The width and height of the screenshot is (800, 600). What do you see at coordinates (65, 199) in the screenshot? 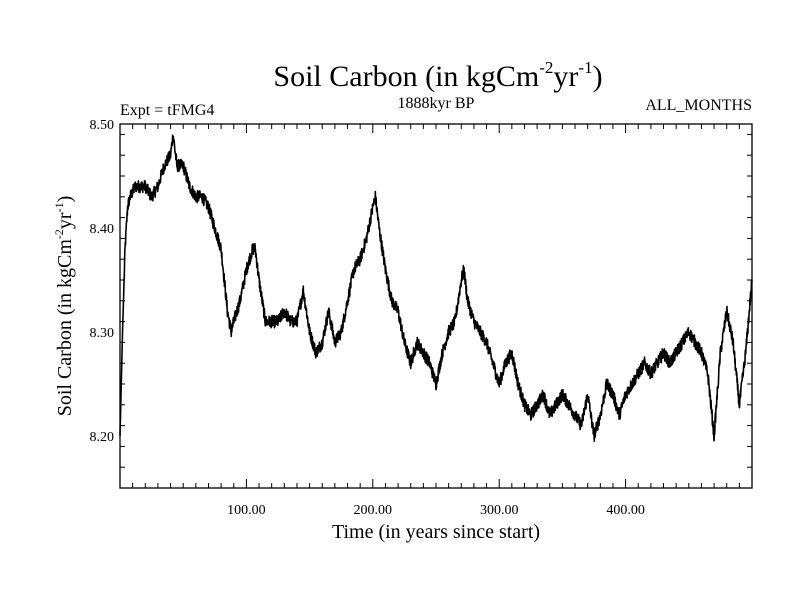
I see `y-axis-label-end: )` at bounding box center [65, 199].